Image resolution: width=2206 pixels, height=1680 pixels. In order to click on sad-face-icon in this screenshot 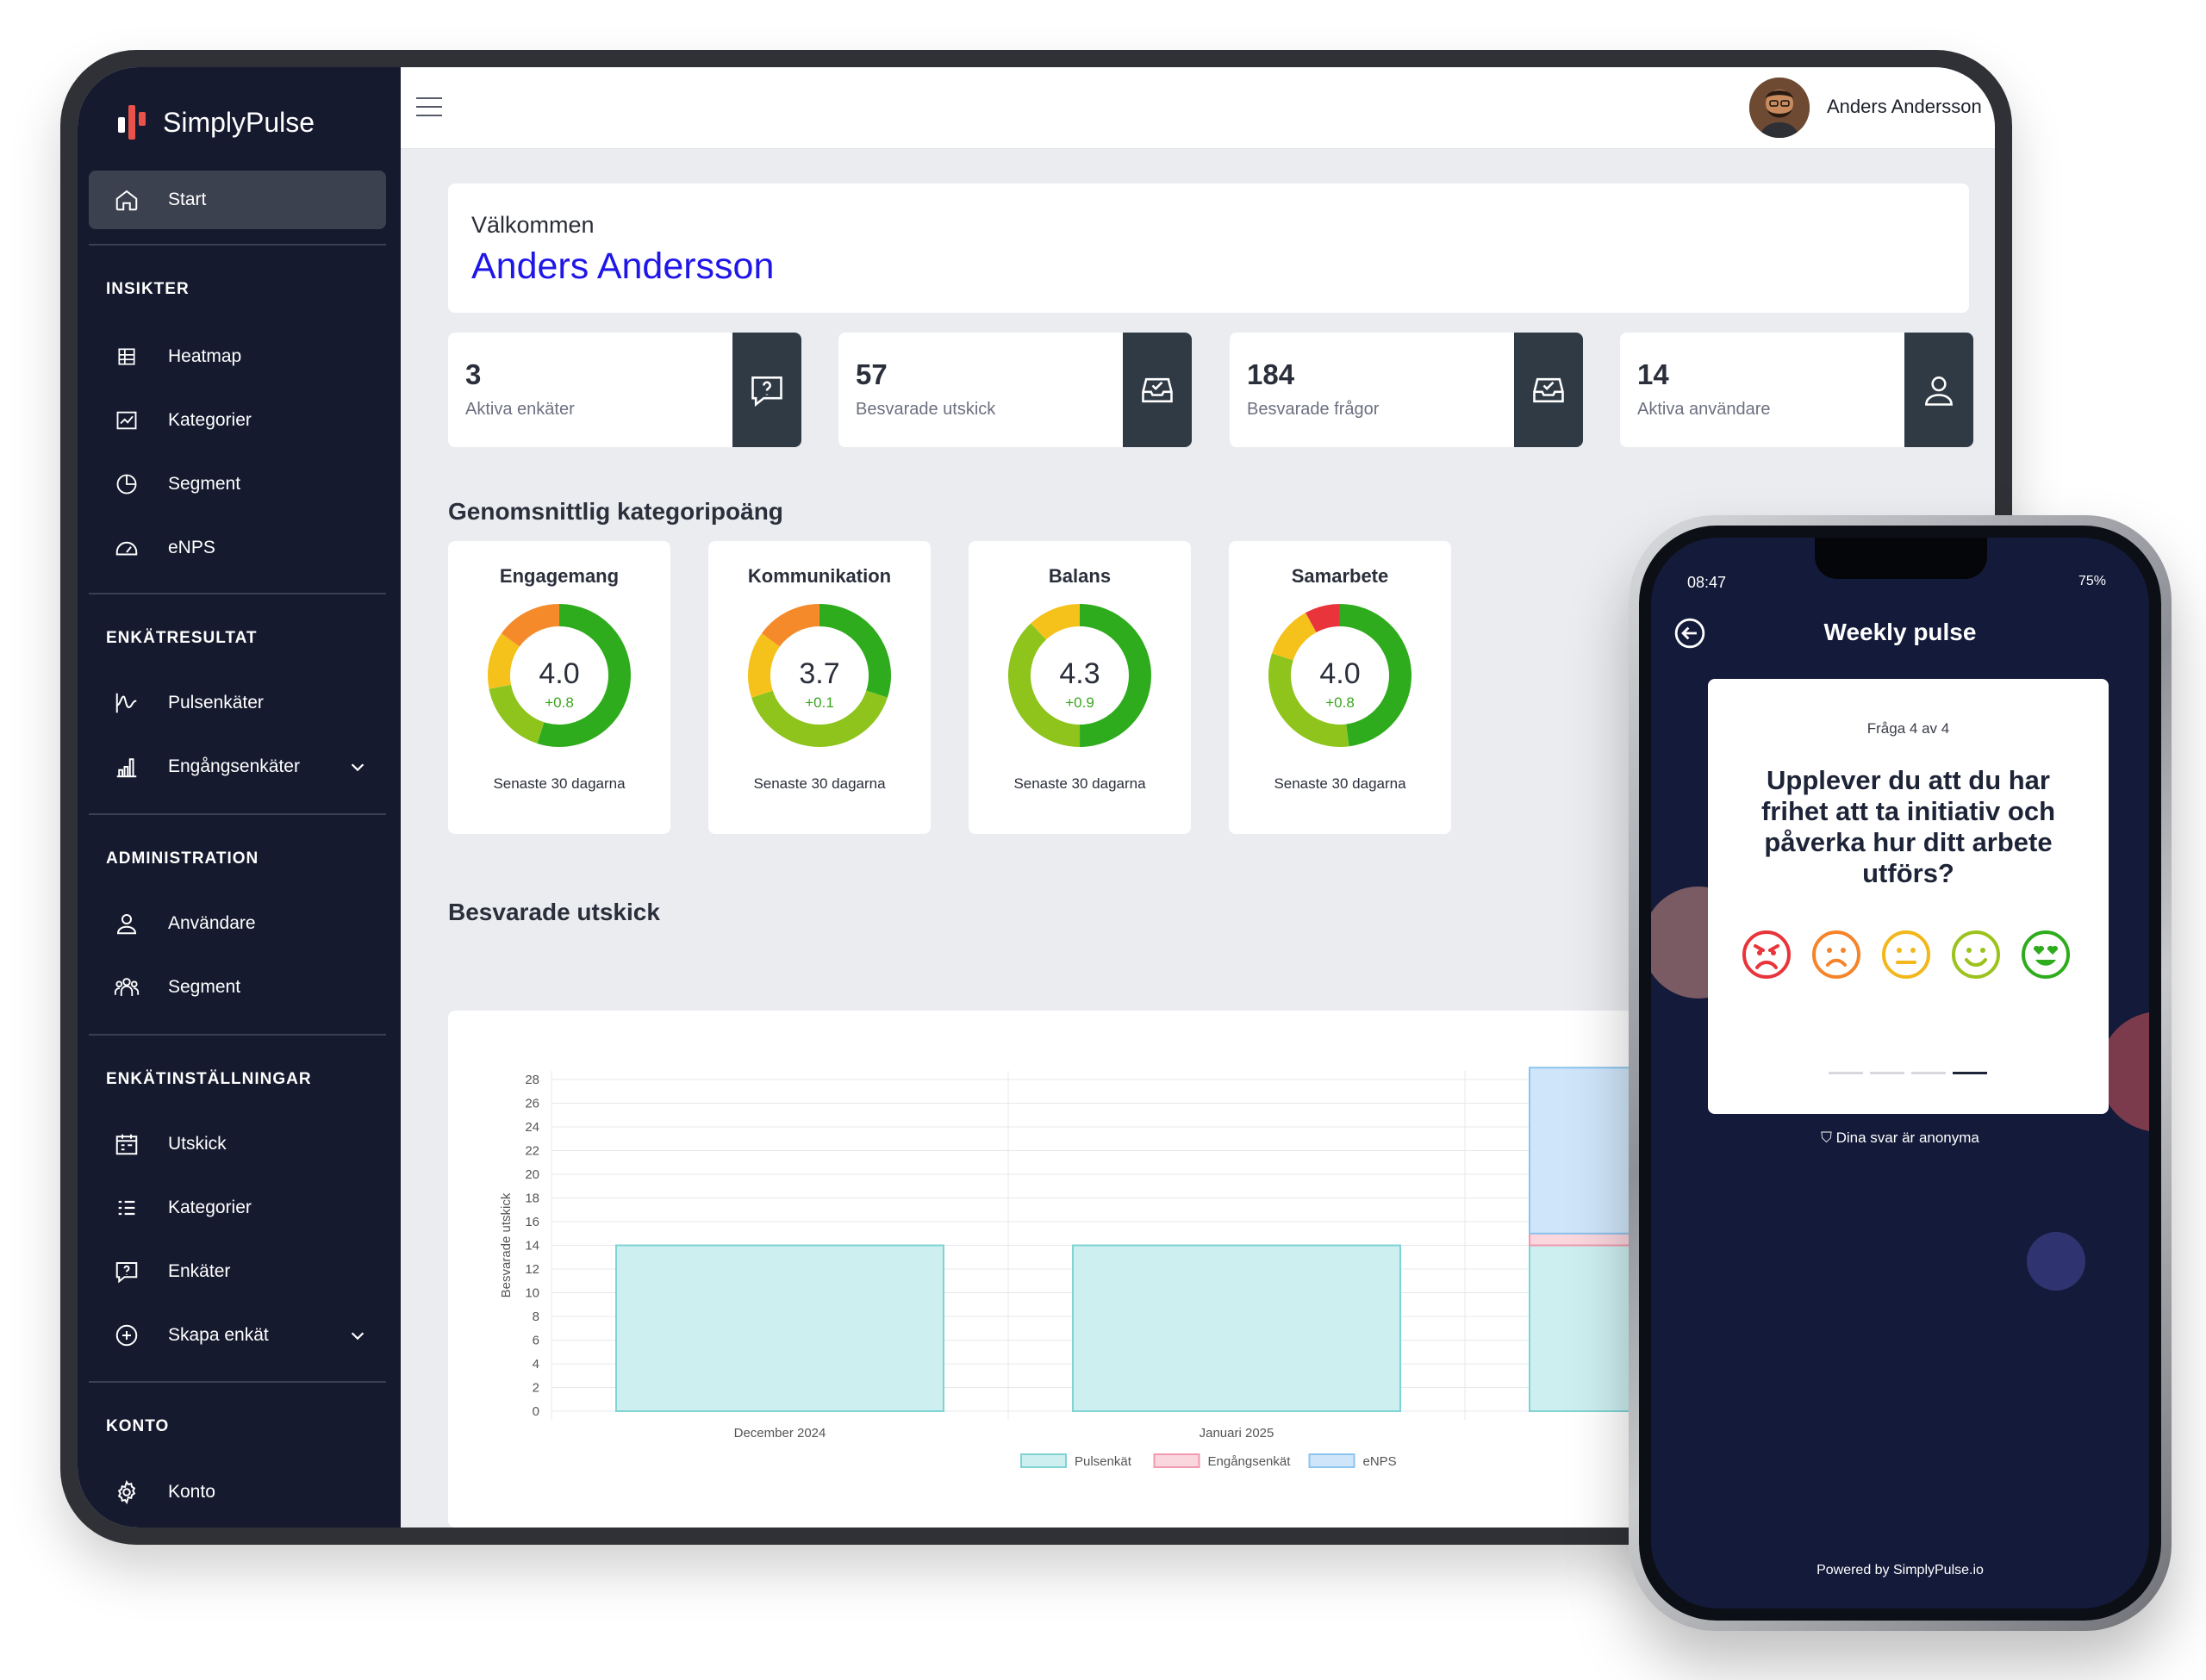, I will do `click(1836, 955)`.